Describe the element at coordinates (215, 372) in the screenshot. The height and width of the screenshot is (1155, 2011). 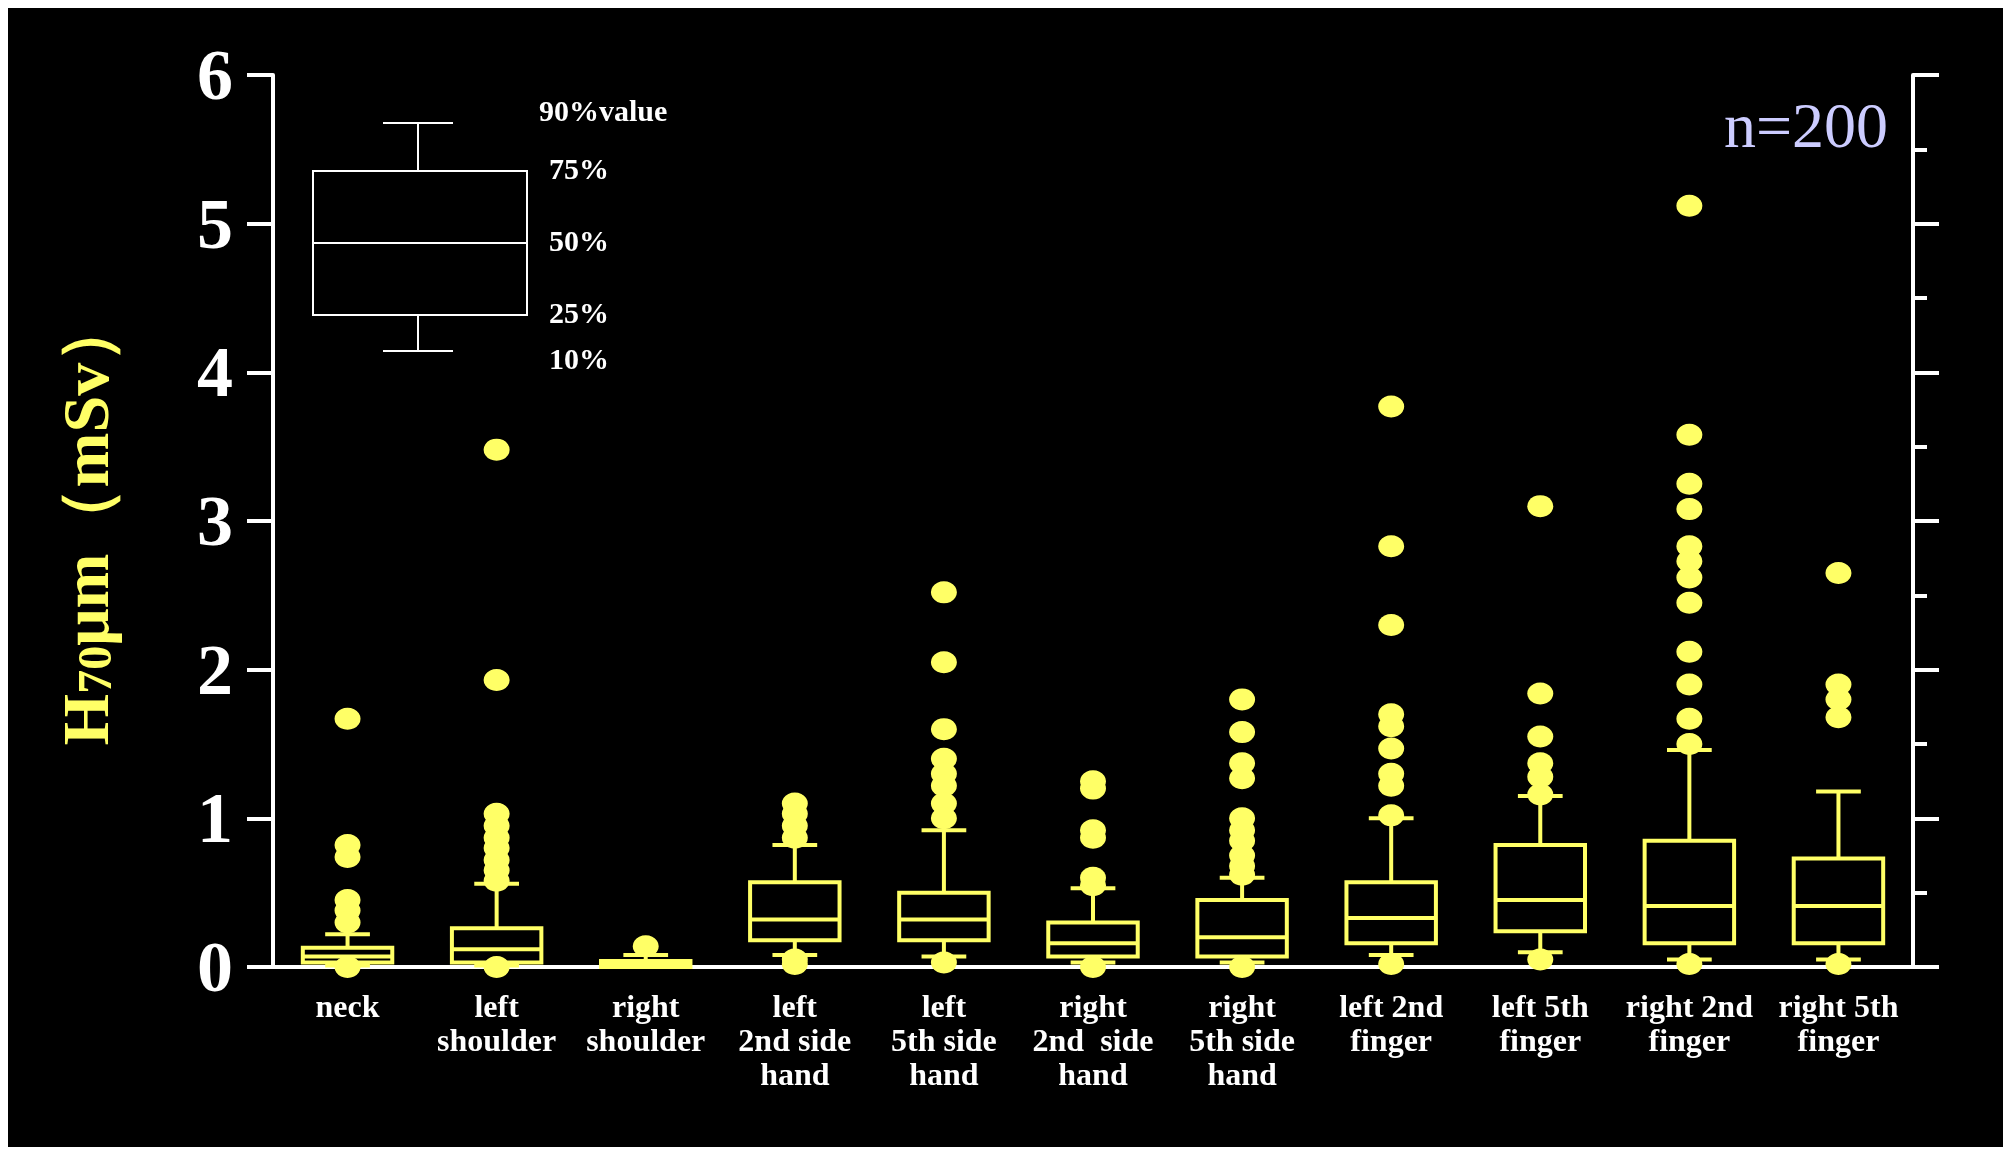
I see `y-tick-label: 4` at that location.